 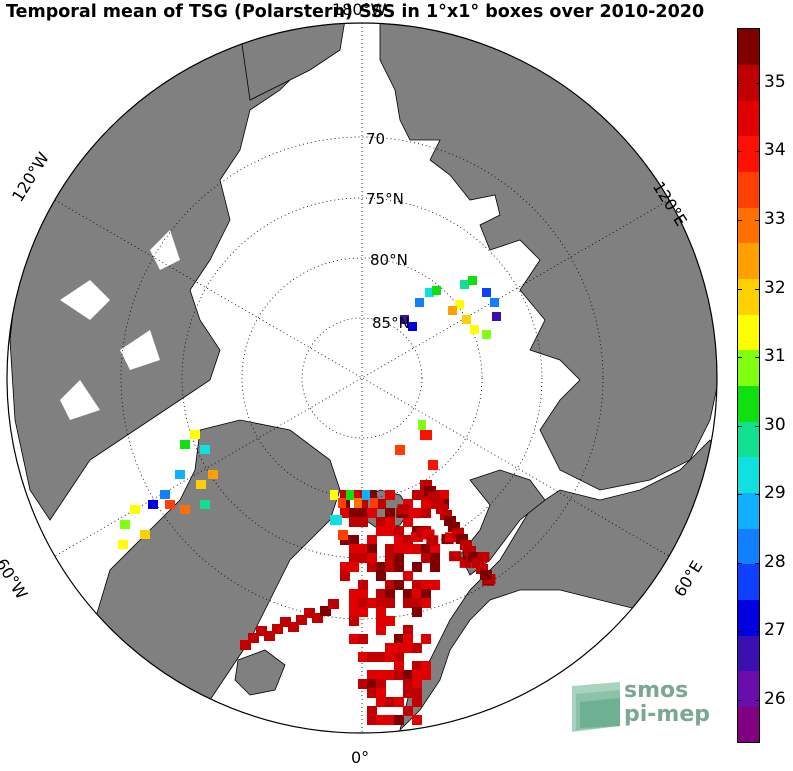 I want to click on colorbar-tick-label: 28, so click(x=775, y=561).